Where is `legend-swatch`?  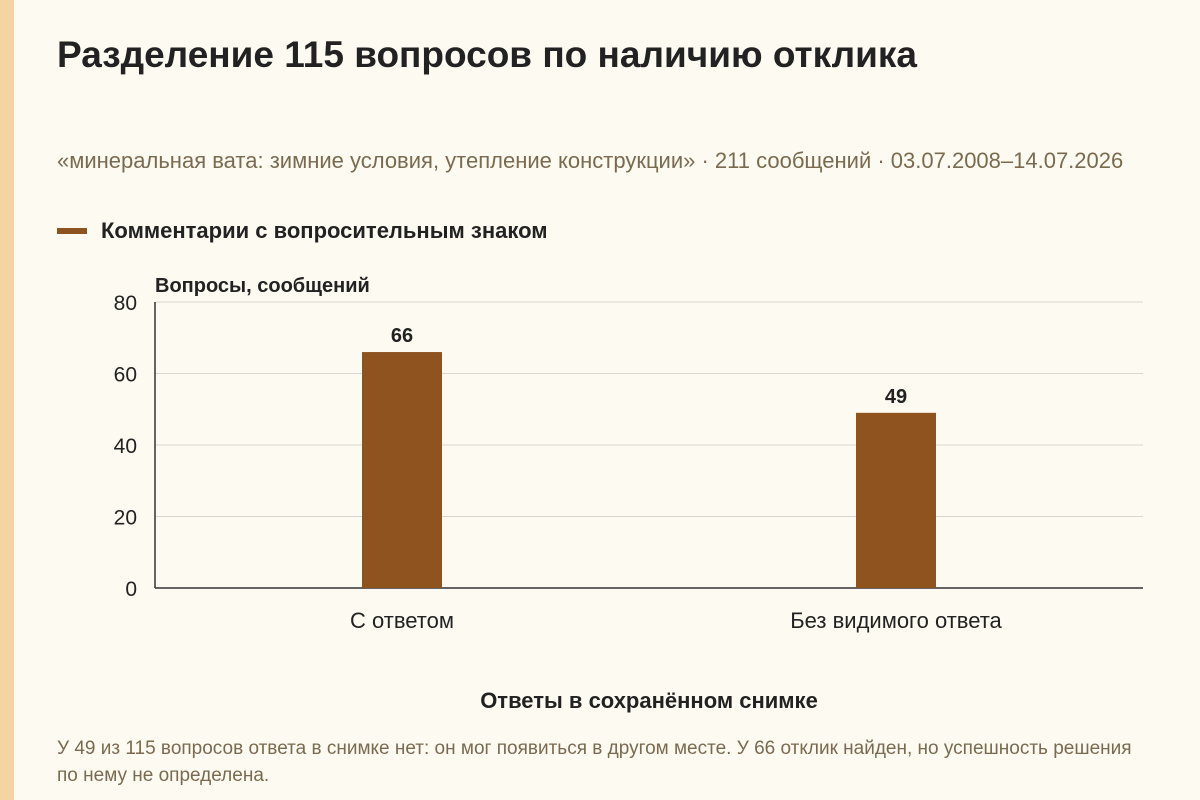
legend-swatch is located at coordinates (72, 231).